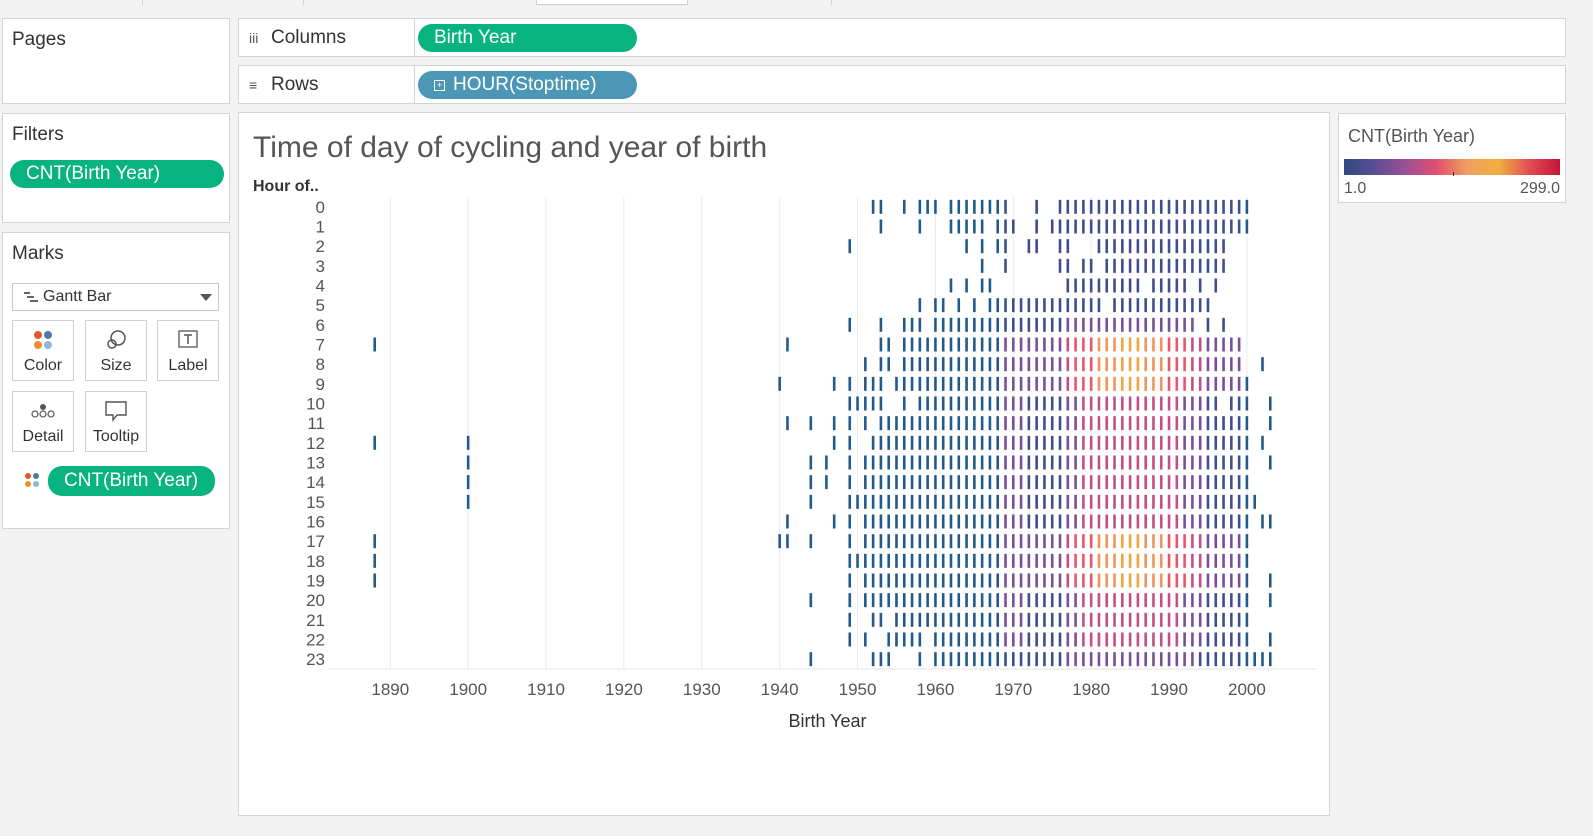 The width and height of the screenshot is (1593, 836). What do you see at coordinates (902, 84) in the screenshot?
I see `rows-shelf: ≡ Rows + HOUR(Stoptime)` at bounding box center [902, 84].